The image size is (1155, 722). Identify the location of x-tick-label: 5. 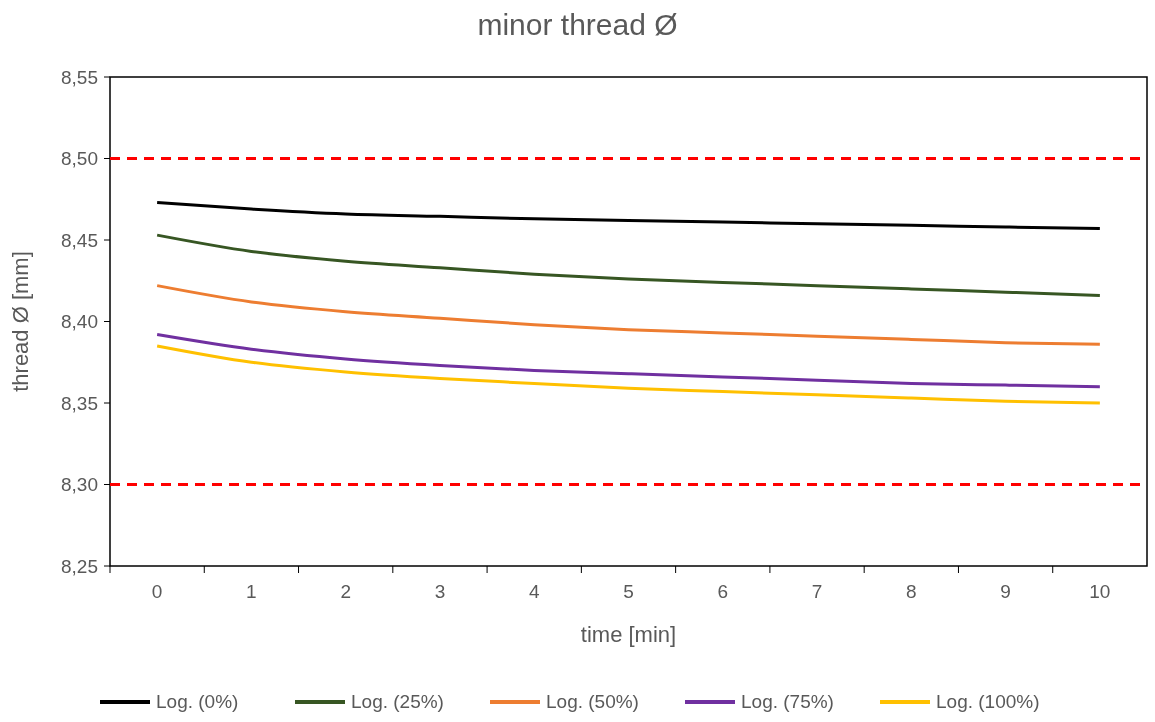
(628, 591).